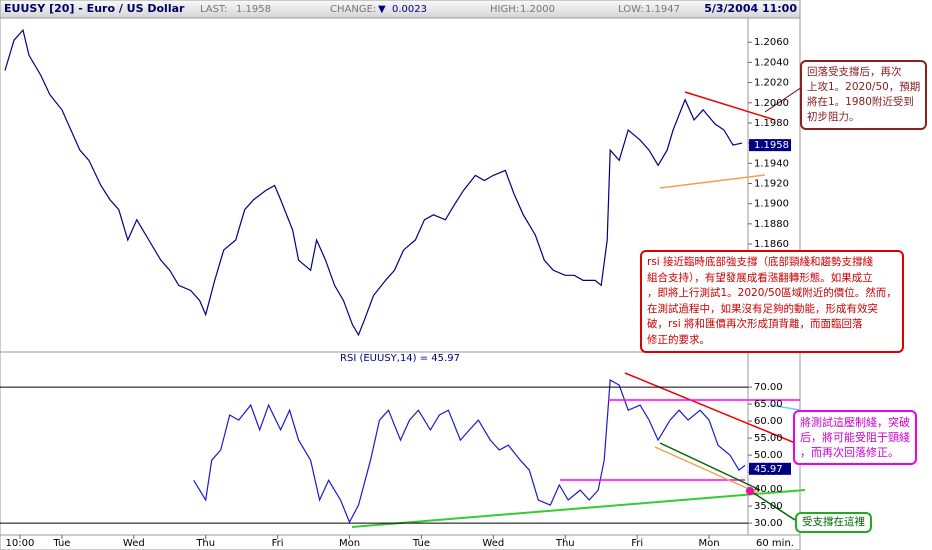 The image size is (932, 550). Describe the element at coordinates (768, 404) in the screenshot. I see `y-tick-label: 65.00` at that location.